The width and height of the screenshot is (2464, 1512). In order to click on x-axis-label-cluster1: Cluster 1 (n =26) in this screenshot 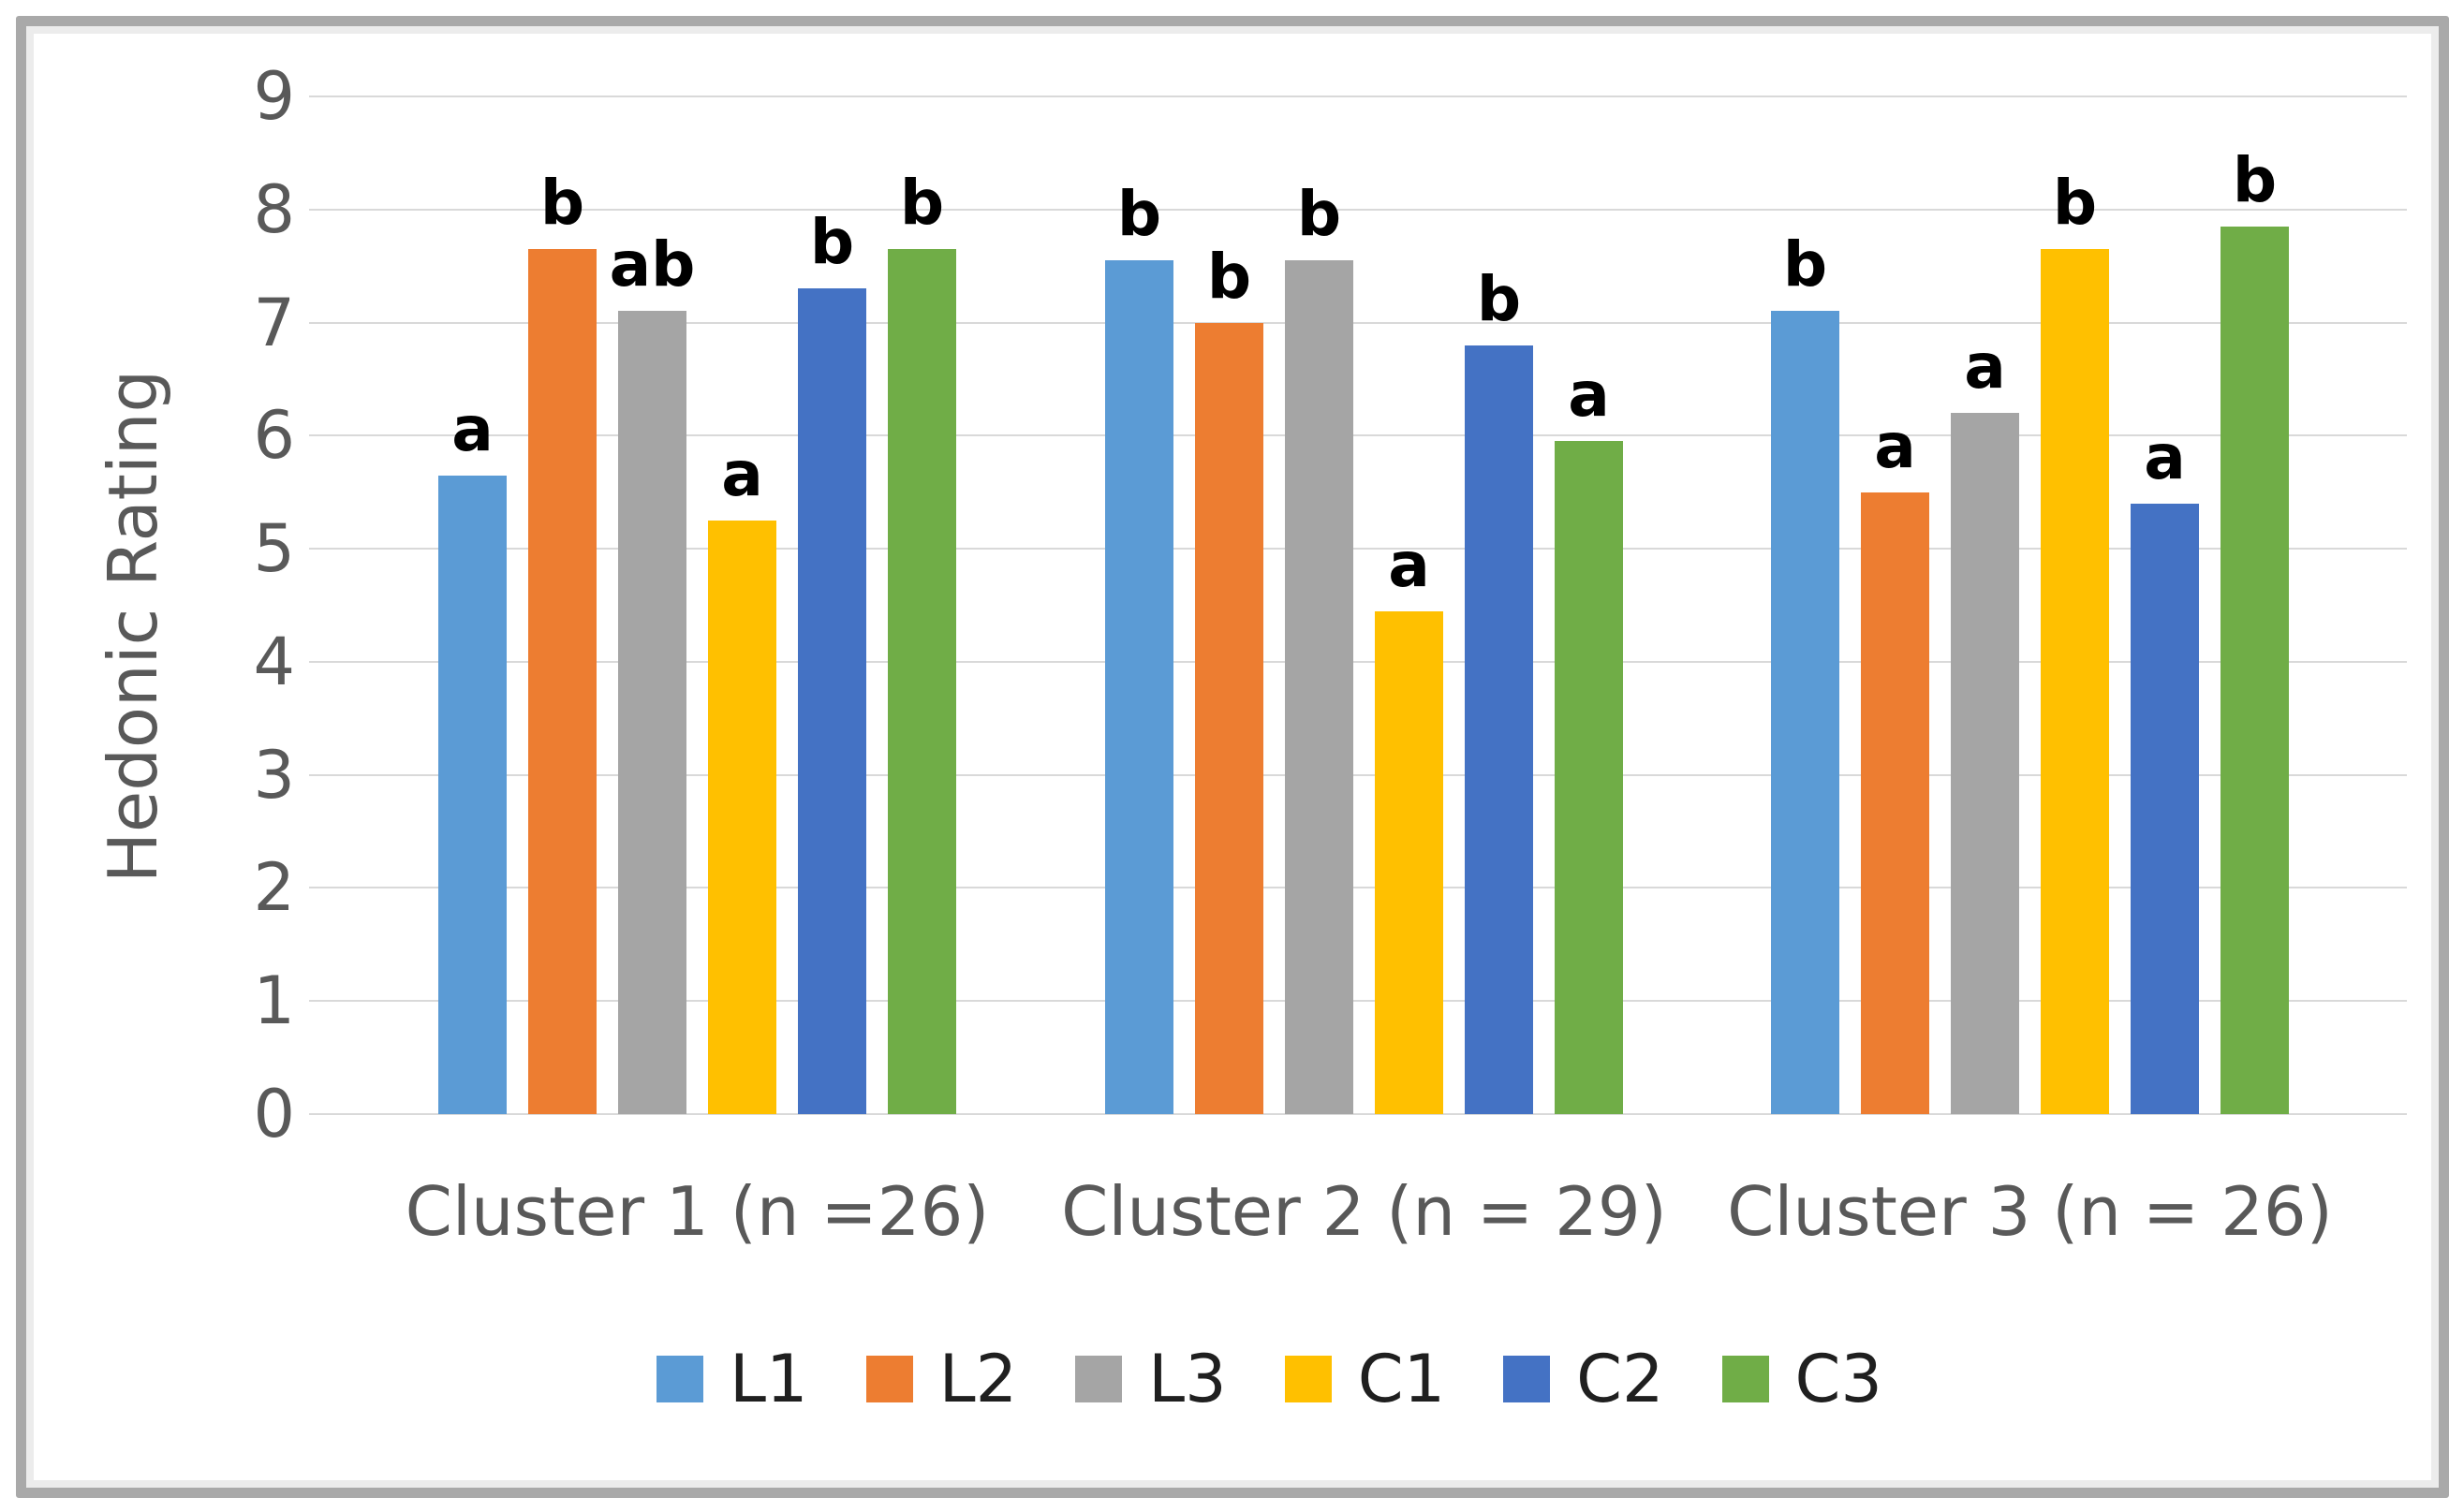, I will do `click(697, 1211)`.